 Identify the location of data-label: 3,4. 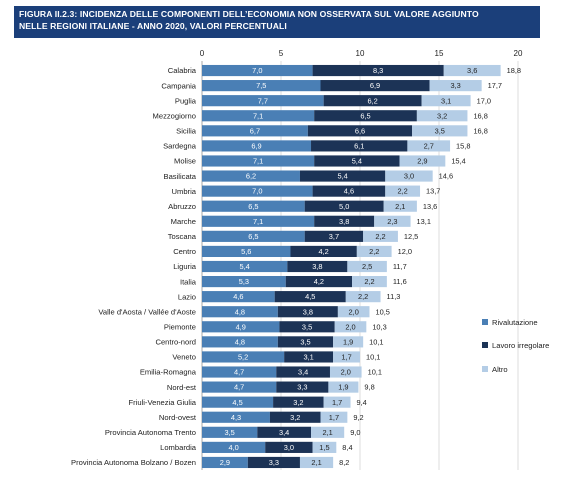
(284, 432).